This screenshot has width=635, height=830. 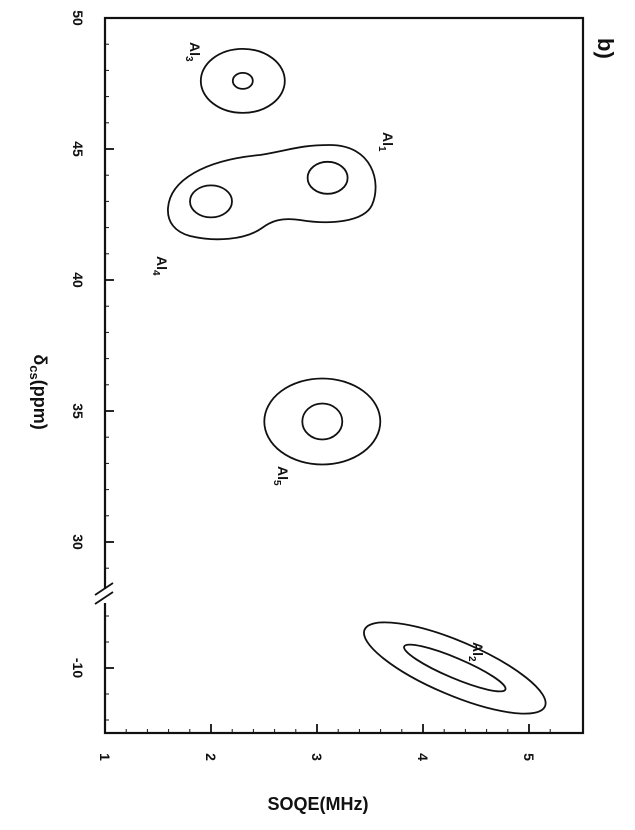 I want to click on contour-inner-Al3, so click(x=242, y=80).